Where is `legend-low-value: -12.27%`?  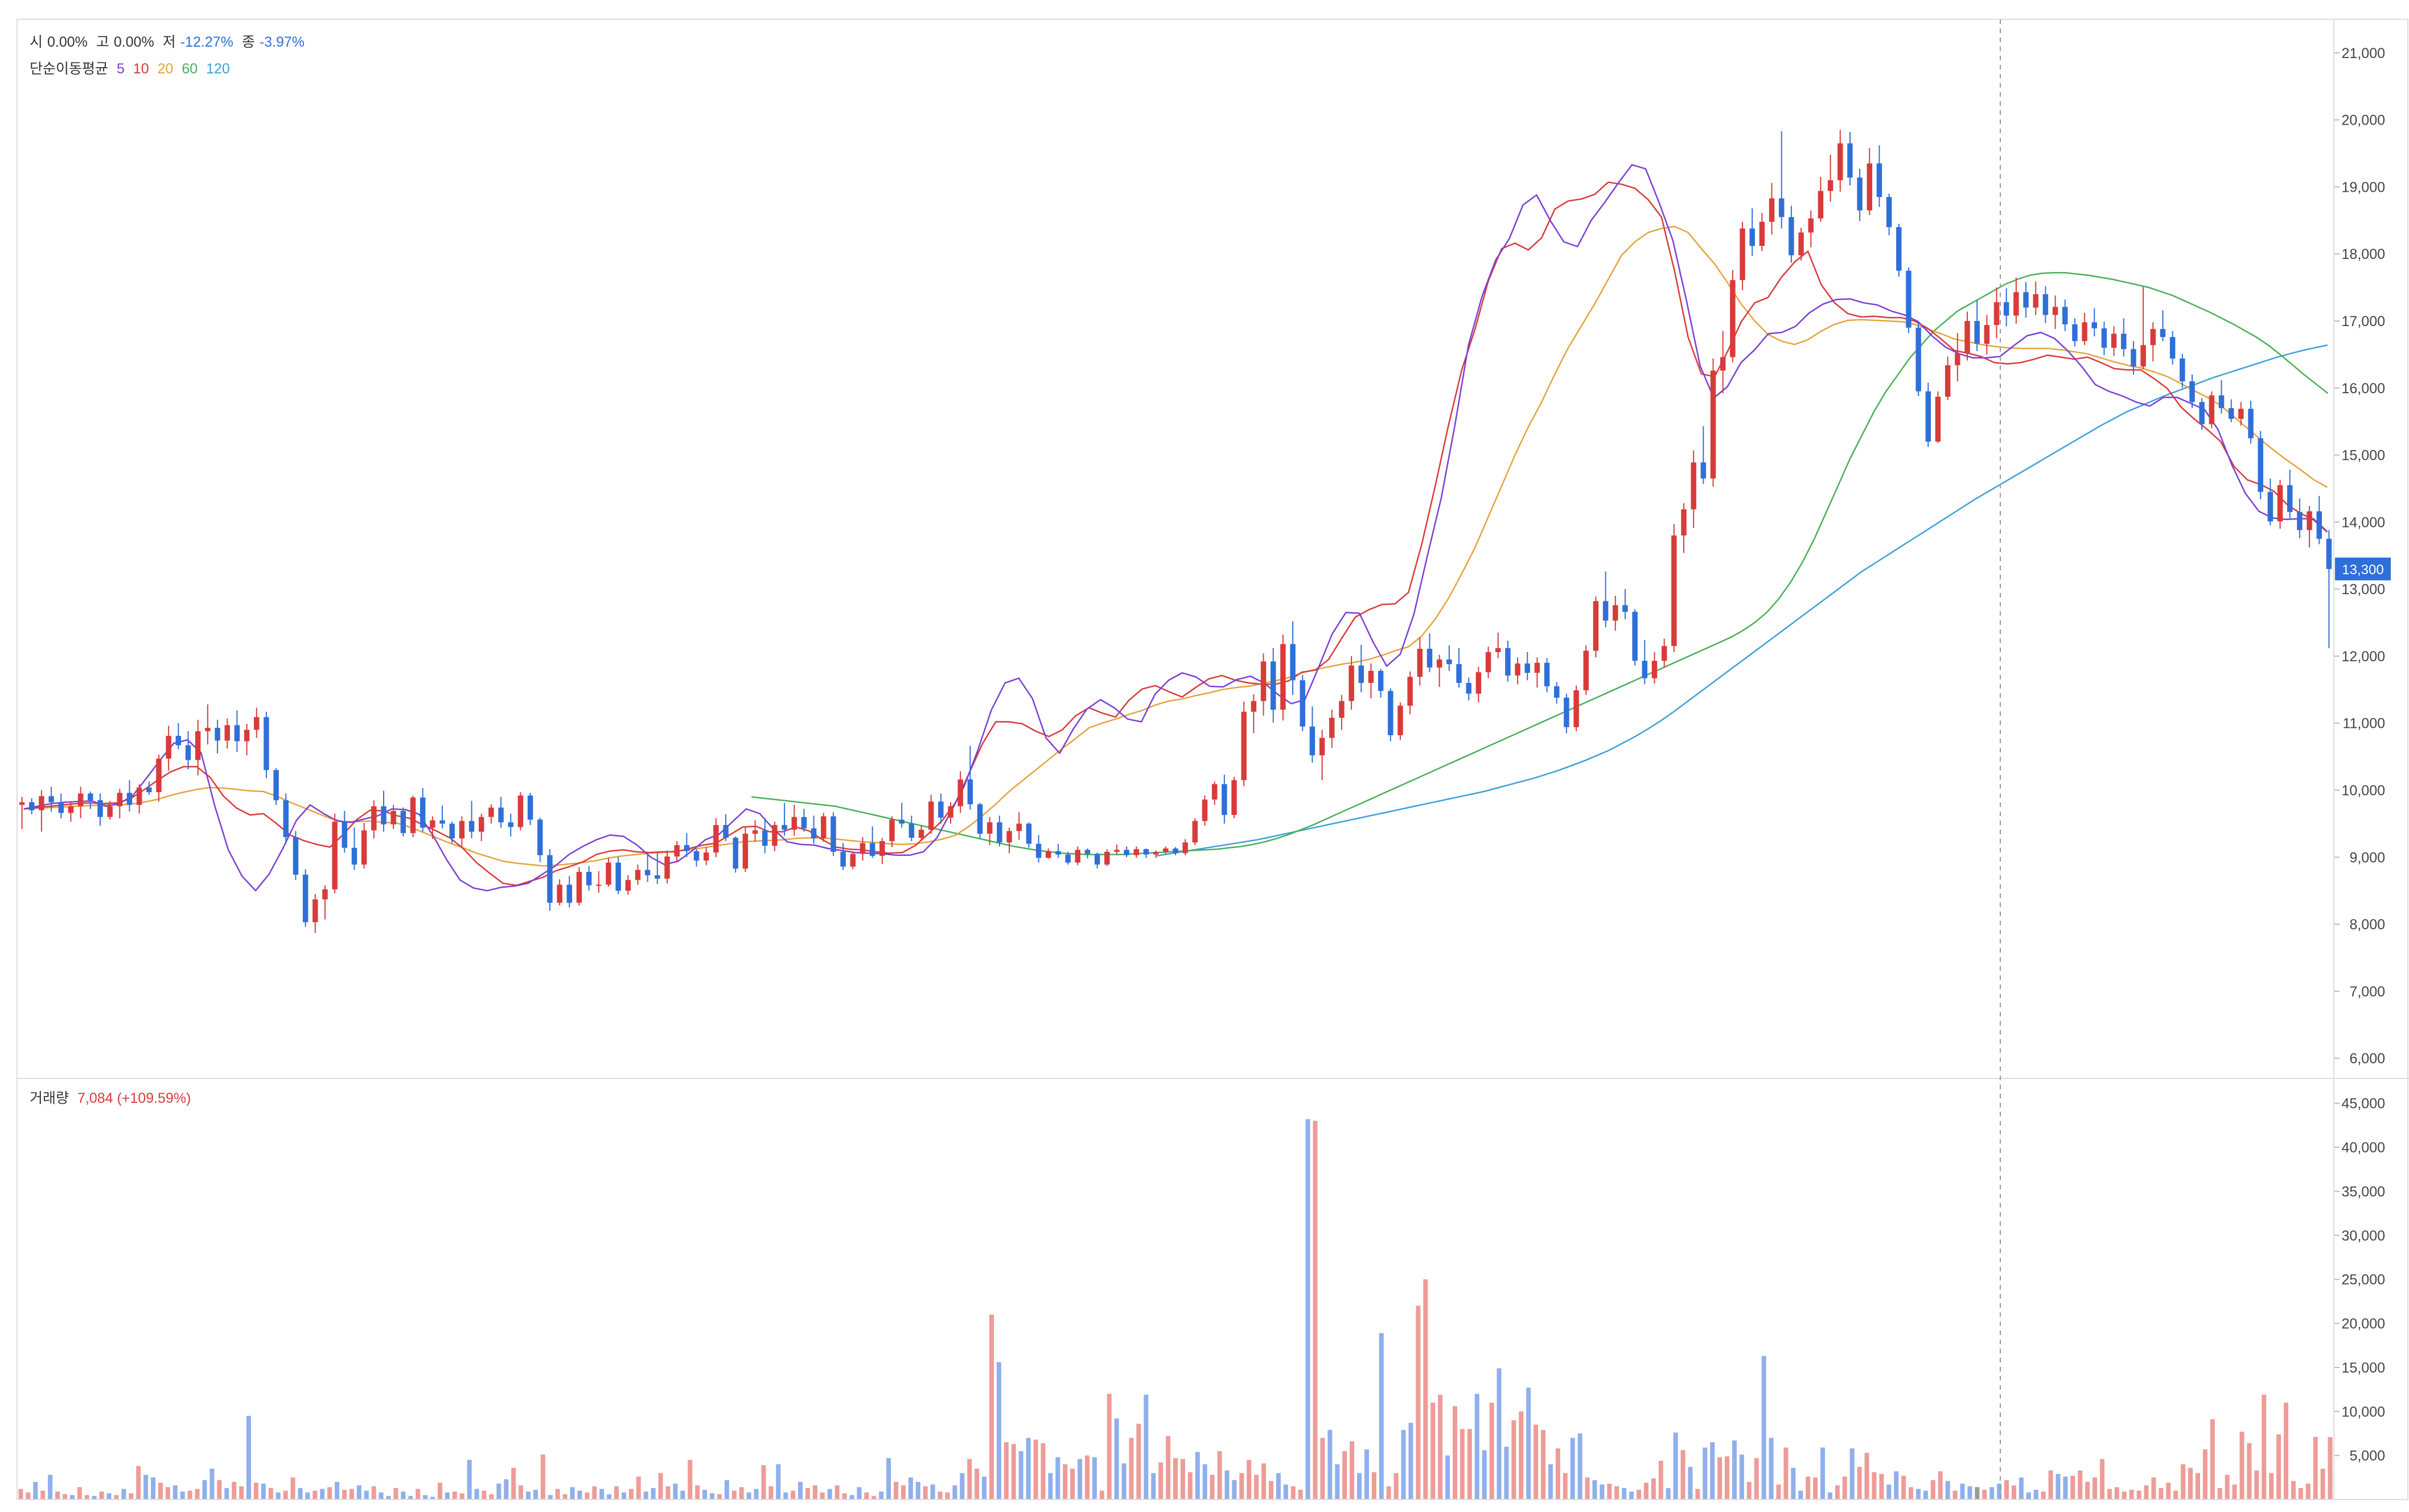 legend-low-value: -12.27% is located at coordinates (206, 42).